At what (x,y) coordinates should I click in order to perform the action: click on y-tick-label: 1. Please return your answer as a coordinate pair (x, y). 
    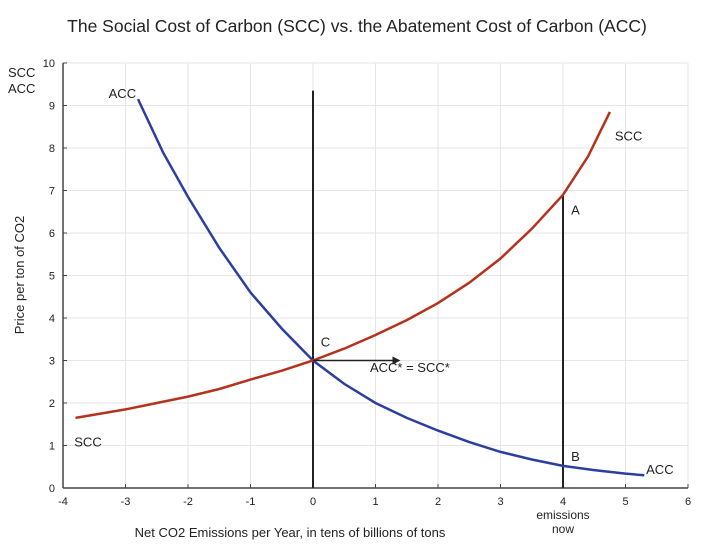
    Looking at the image, I should click on (52, 447).